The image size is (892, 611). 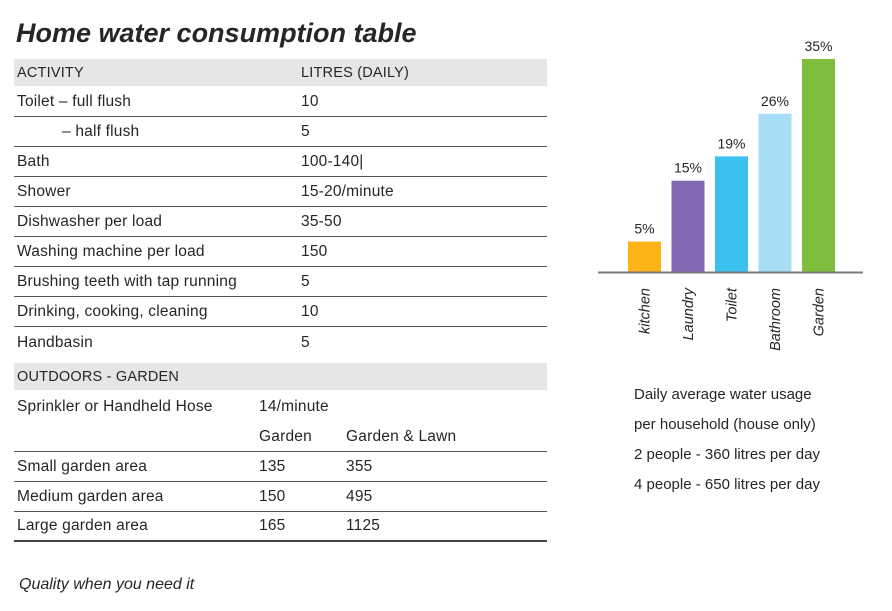 What do you see at coordinates (731, 143) in the screenshot?
I see `bar-value-label: 19%` at bounding box center [731, 143].